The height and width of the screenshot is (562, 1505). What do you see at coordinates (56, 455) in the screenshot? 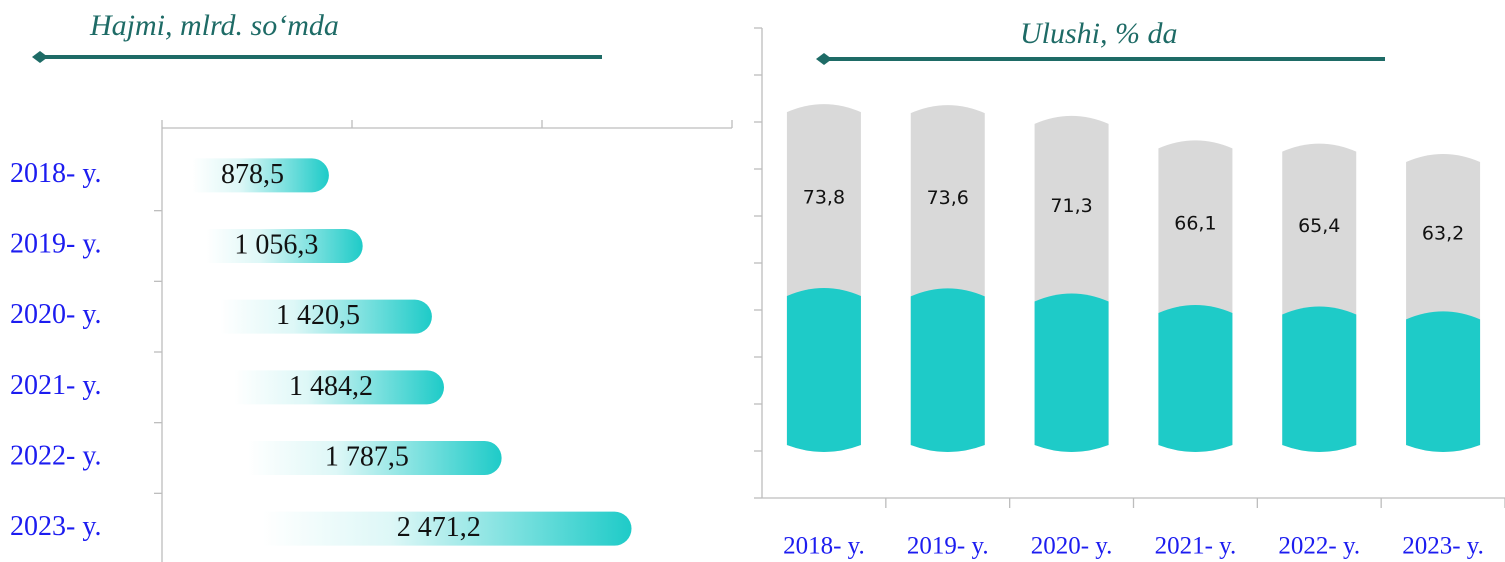
I see `y-tick-label: 2022- y.` at bounding box center [56, 455].